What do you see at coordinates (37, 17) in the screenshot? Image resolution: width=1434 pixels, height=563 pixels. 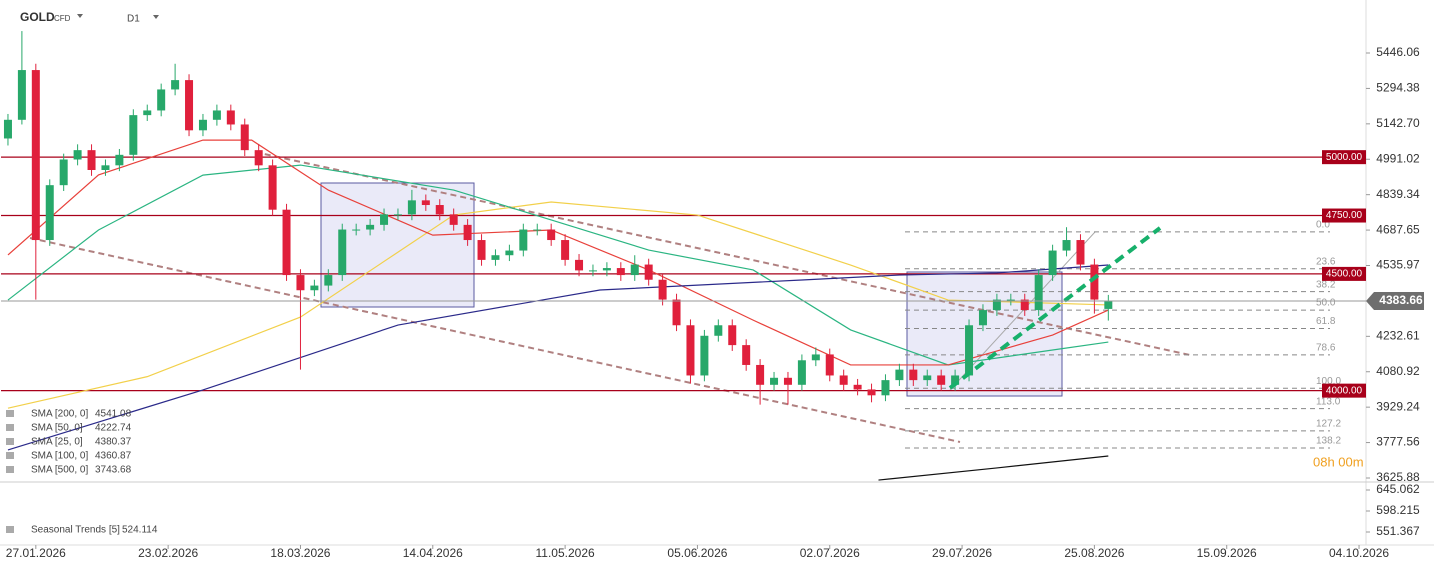 I see `symbol: GOLD` at bounding box center [37, 17].